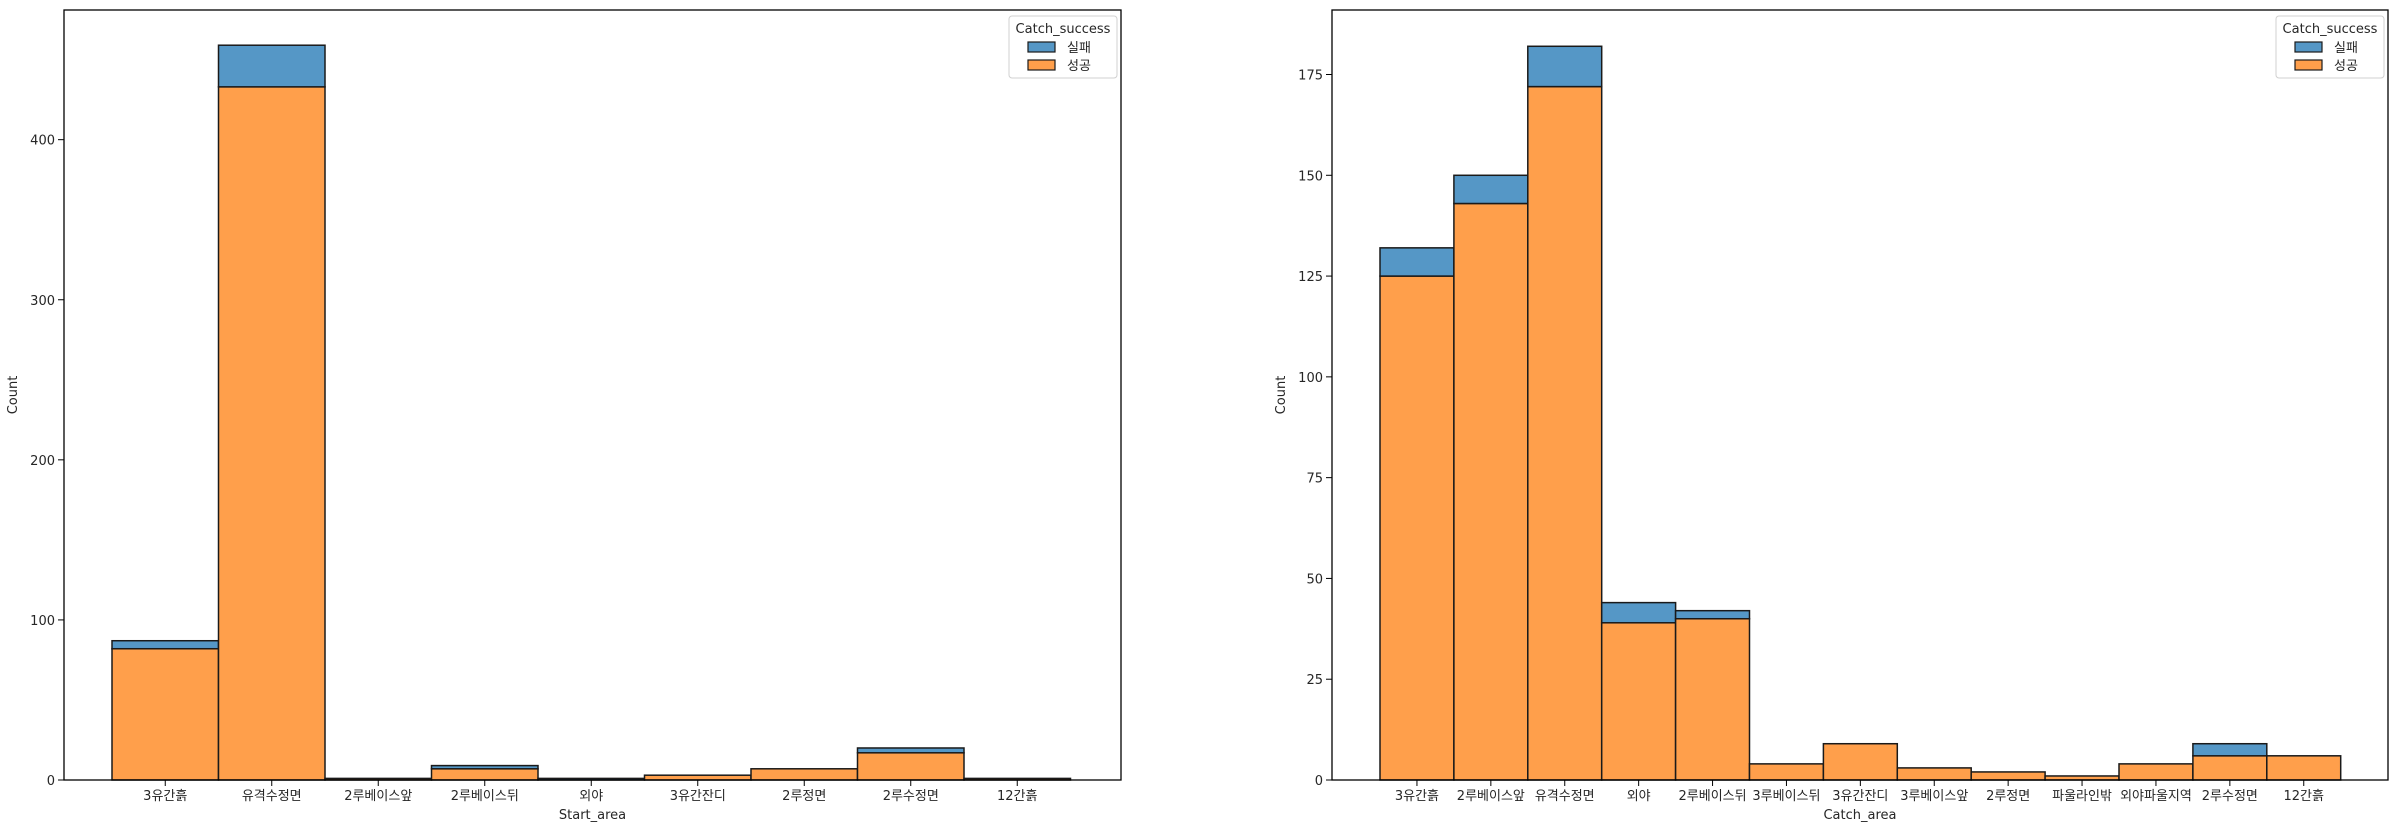 The width and height of the screenshot is (2398, 831). I want to click on y-tick-label: 50, so click(1314, 579).